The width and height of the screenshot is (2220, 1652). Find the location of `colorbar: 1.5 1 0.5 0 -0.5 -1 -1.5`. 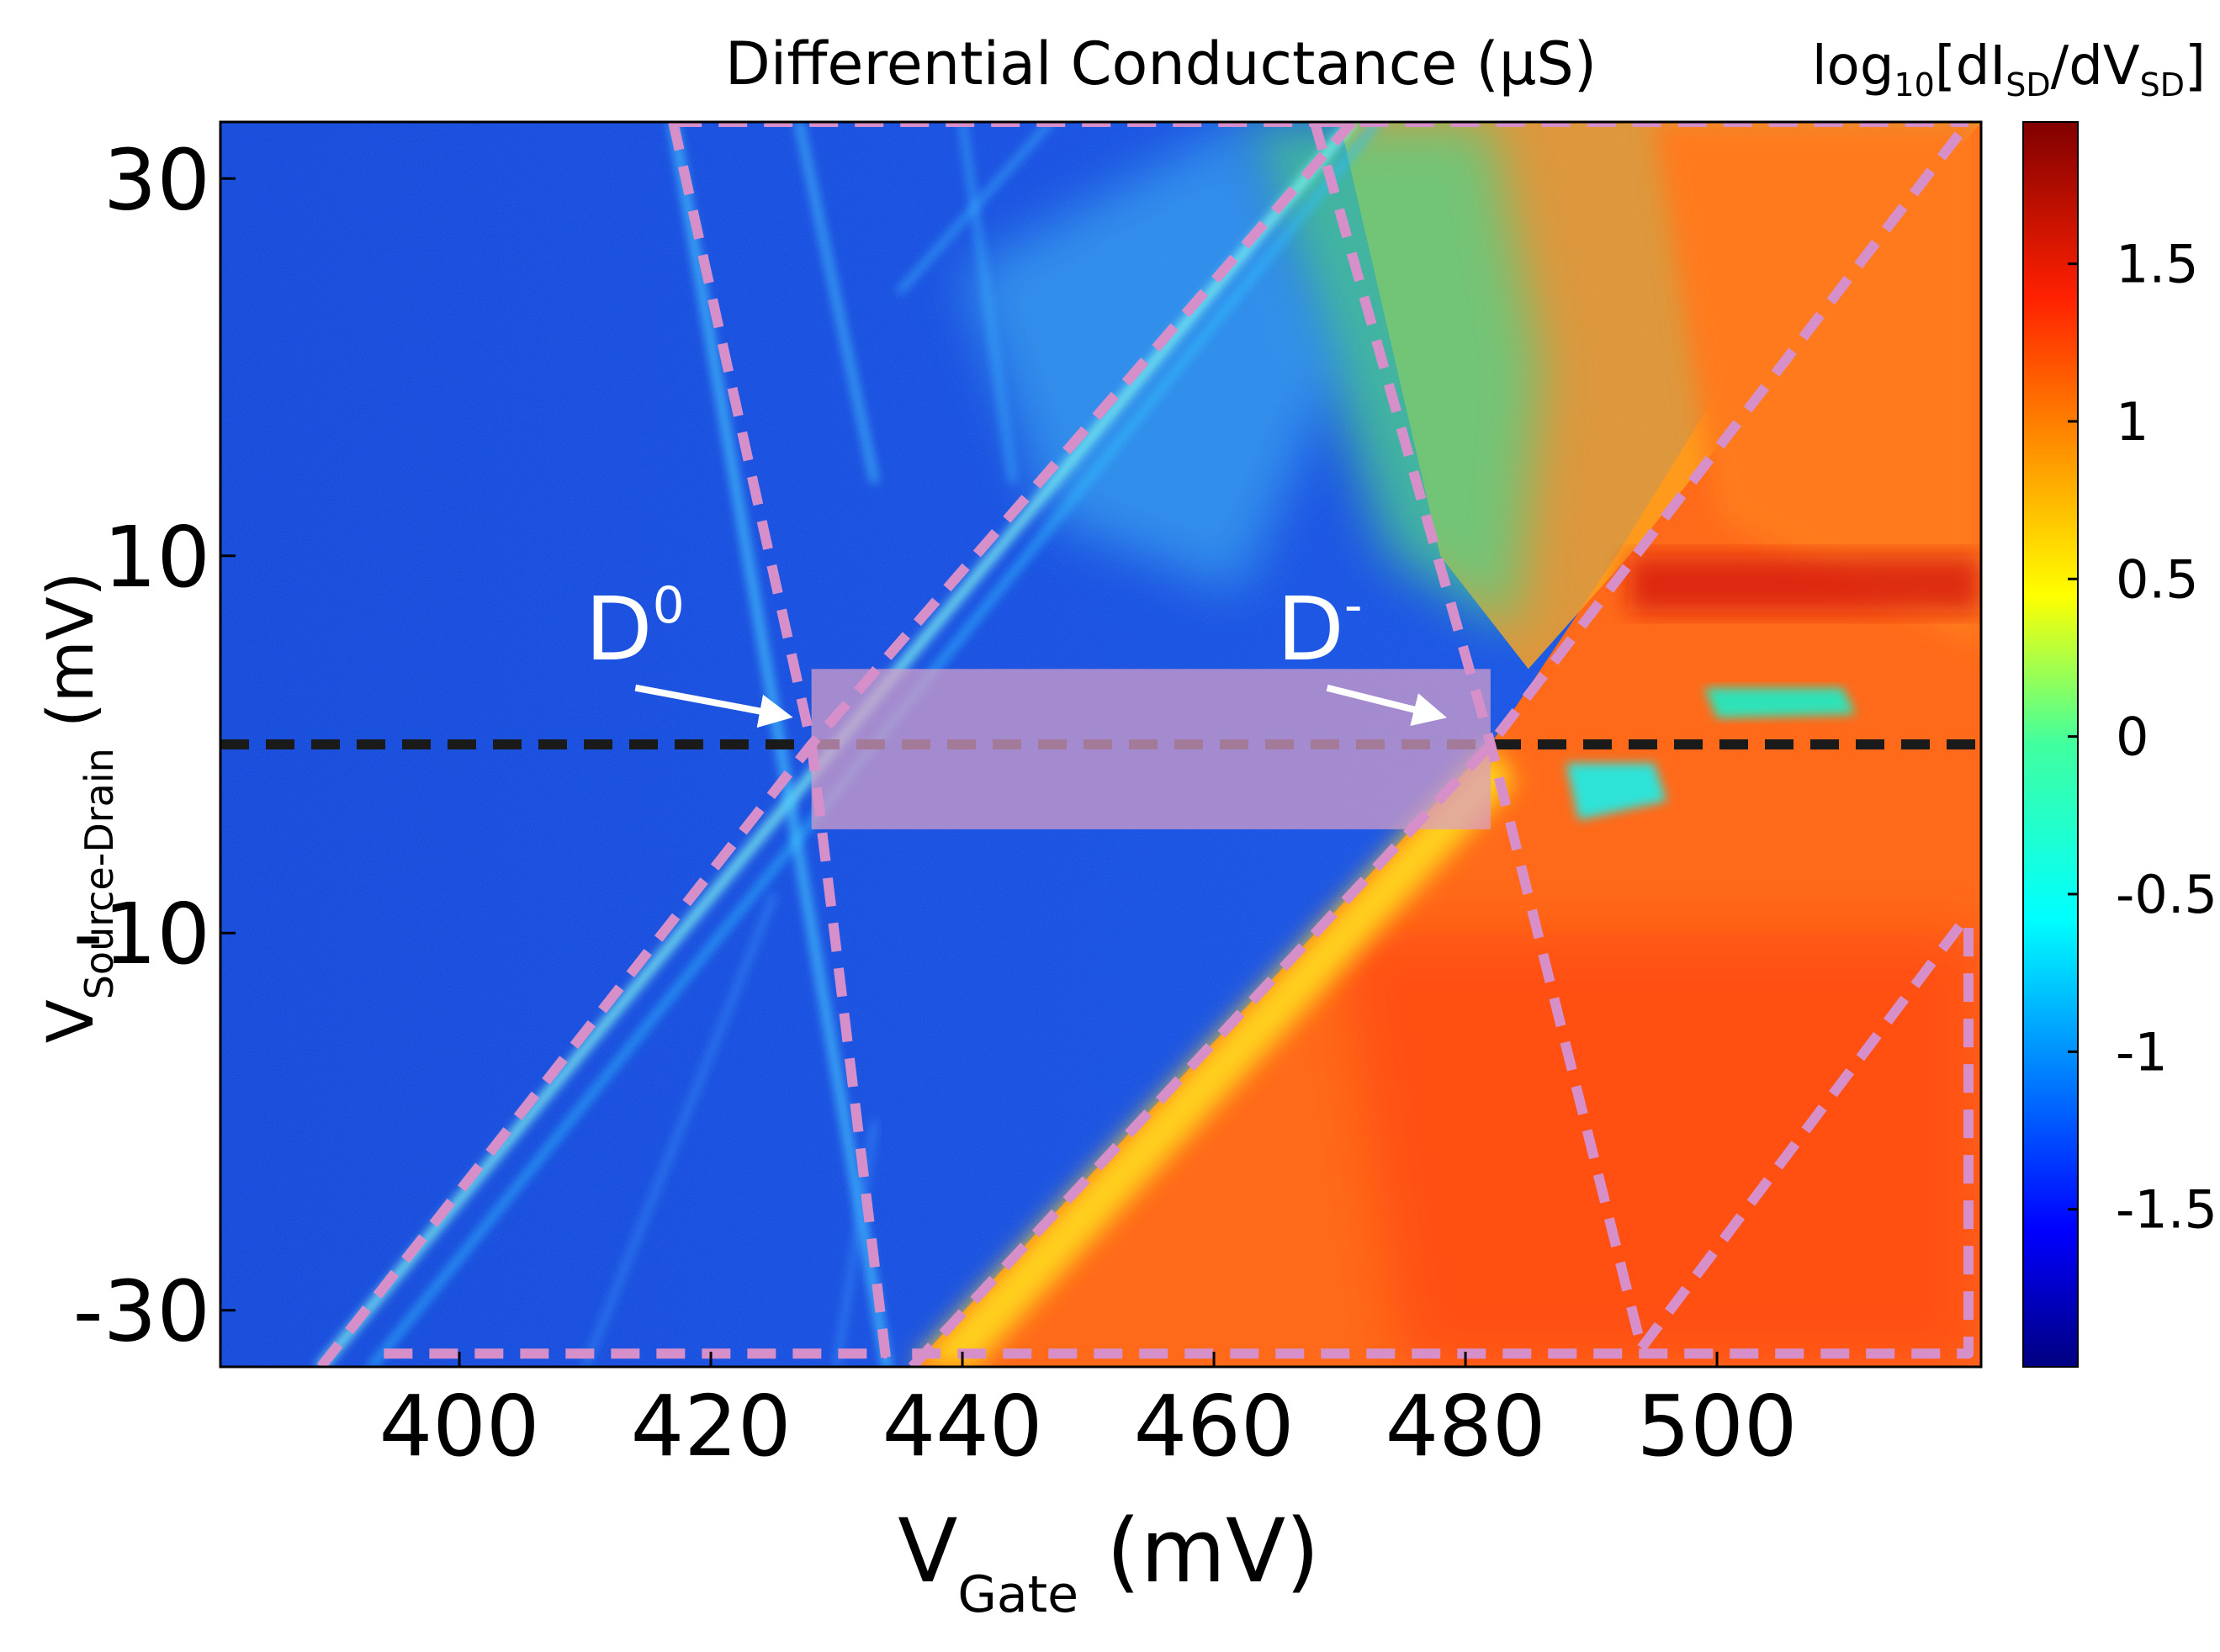

colorbar: 1.5 1 0.5 0 -0.5 -1 -1.5 is located at coordinates (2119, 744).